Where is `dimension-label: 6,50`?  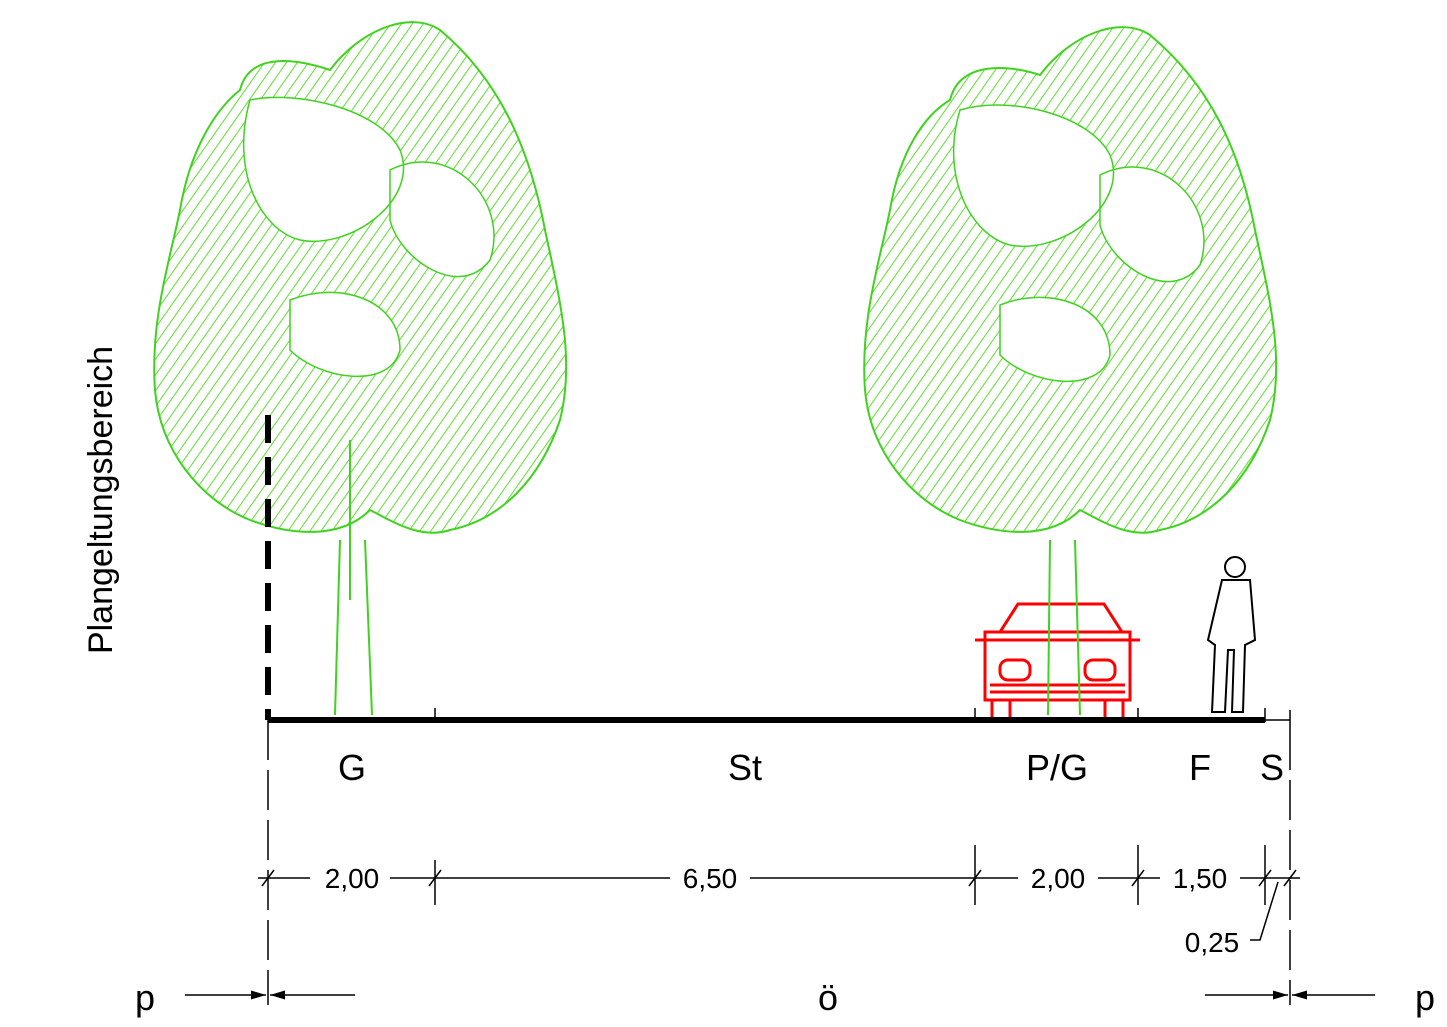 dimension-label: 6,50 is located at coordinates (710, 878).